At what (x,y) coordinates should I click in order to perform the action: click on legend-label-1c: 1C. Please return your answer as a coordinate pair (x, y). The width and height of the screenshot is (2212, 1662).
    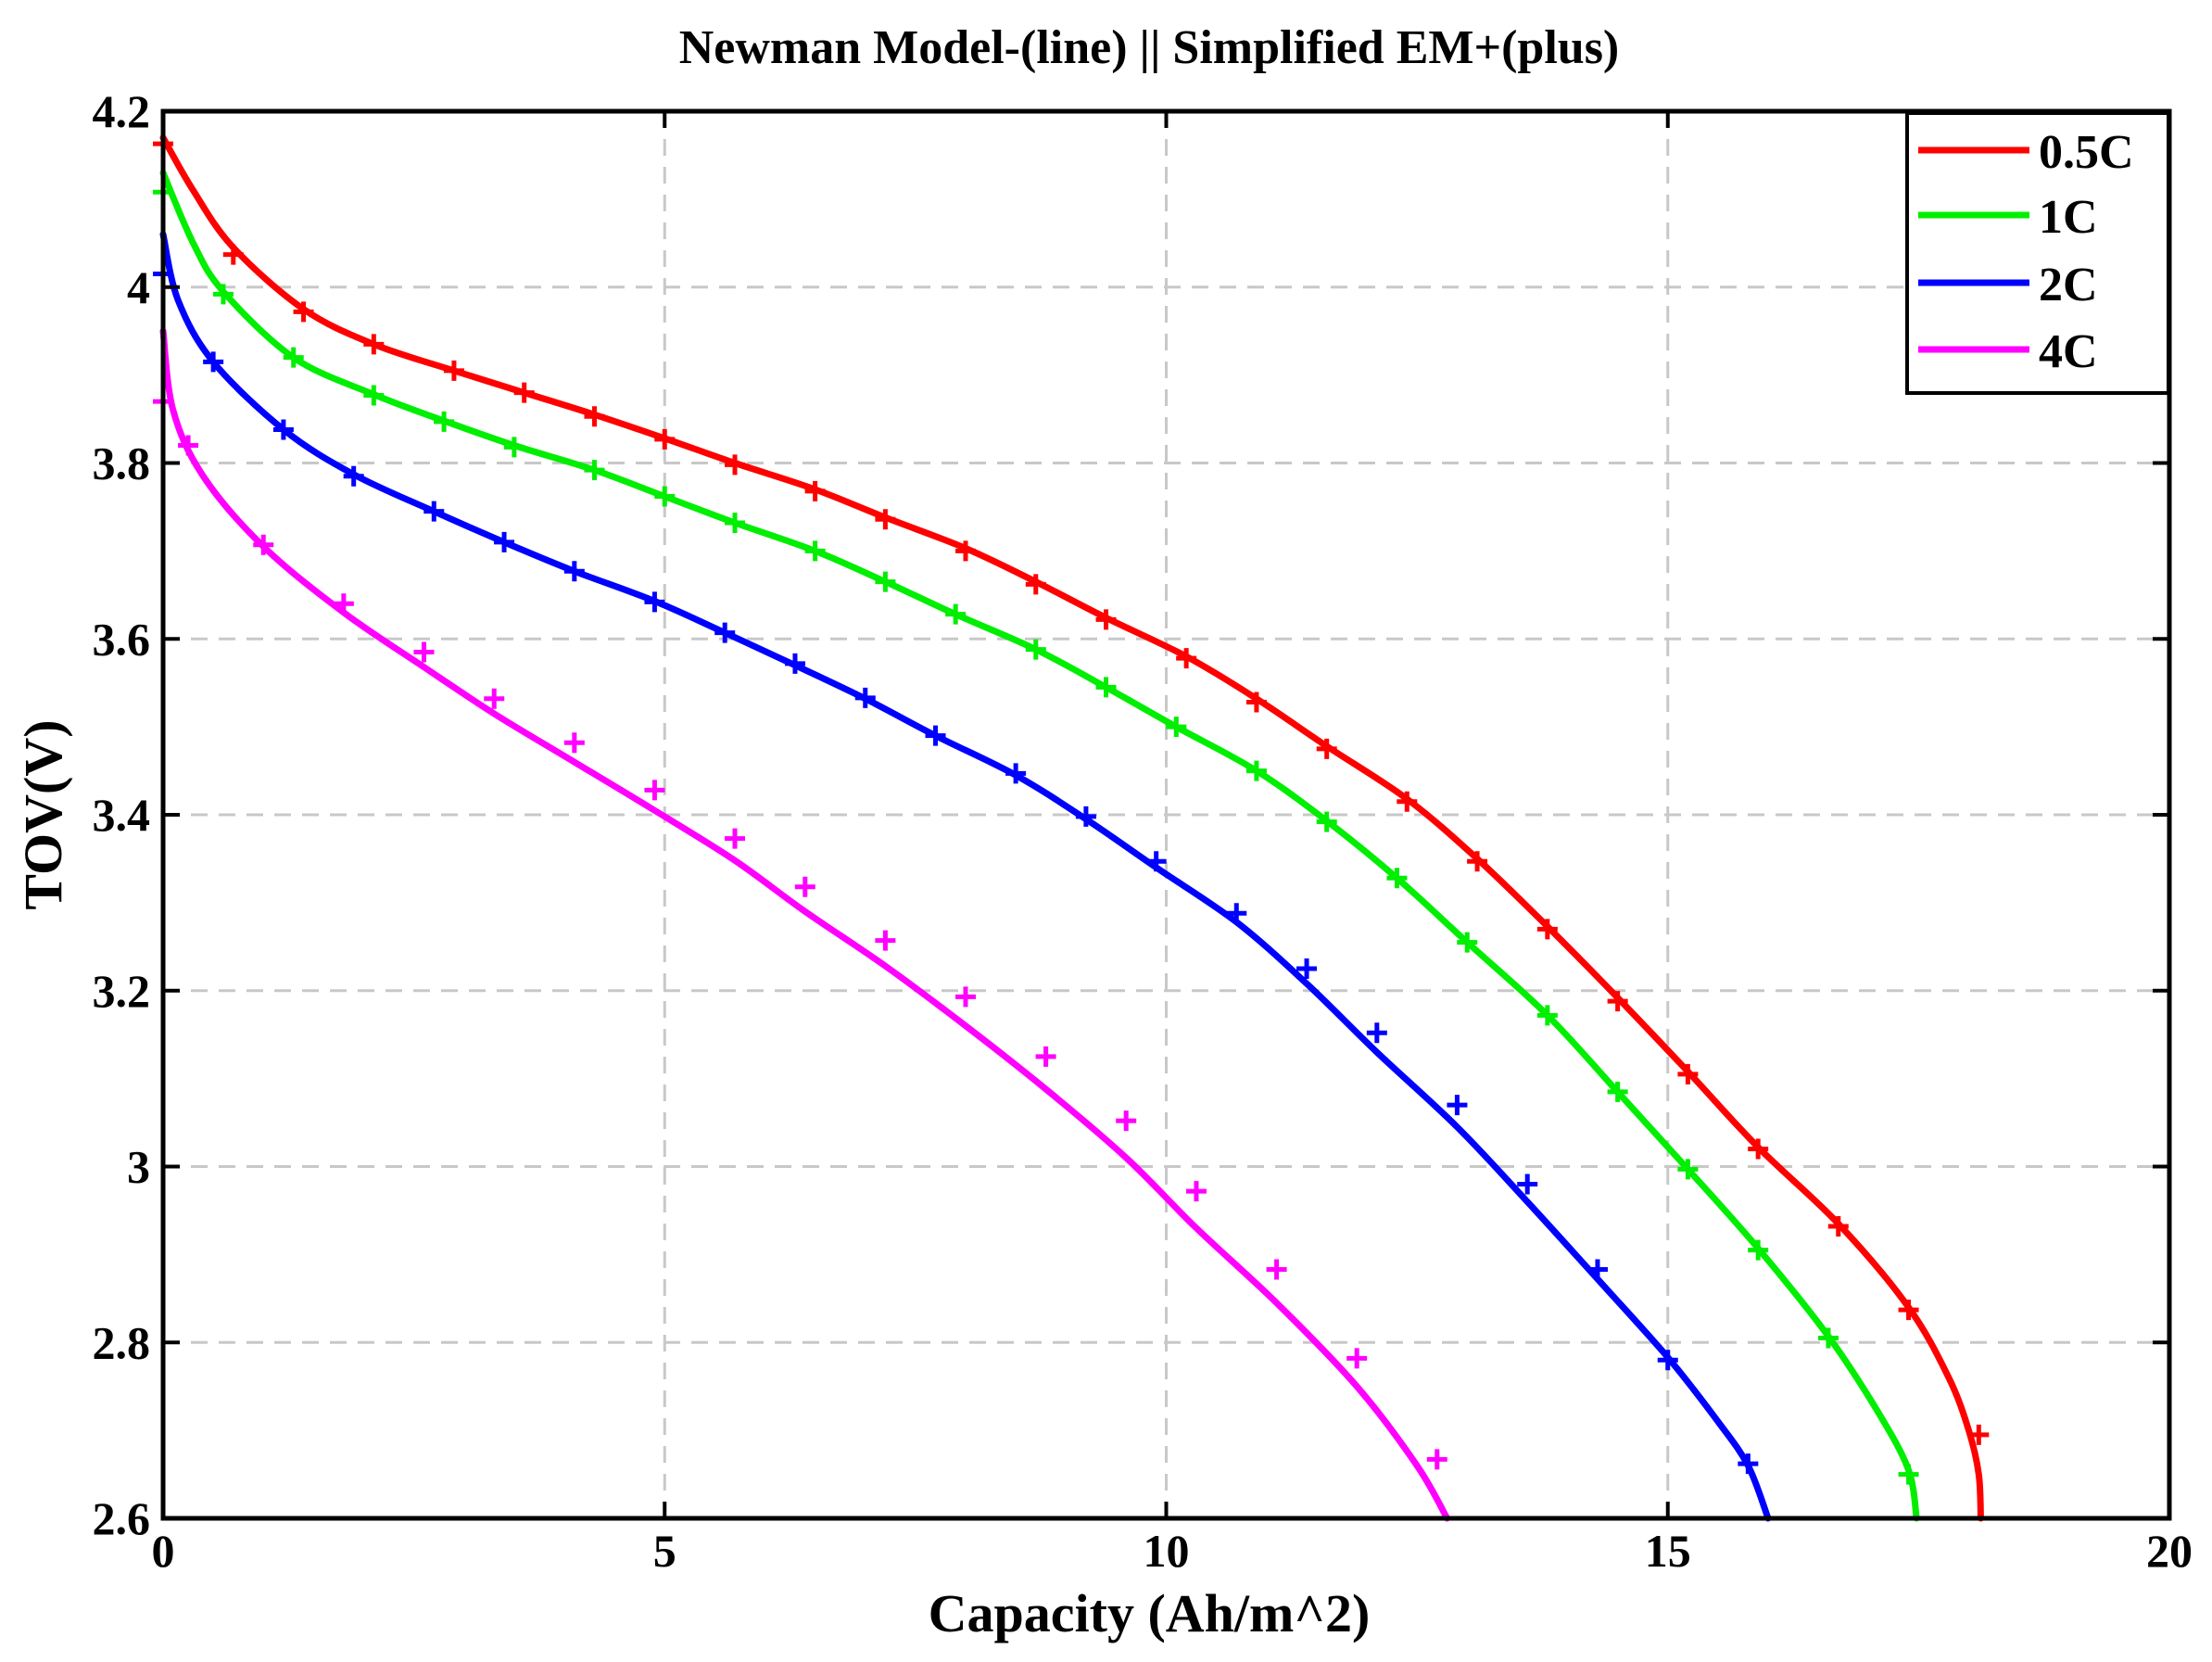
    Looking at the image, I should click on (2068, 217).